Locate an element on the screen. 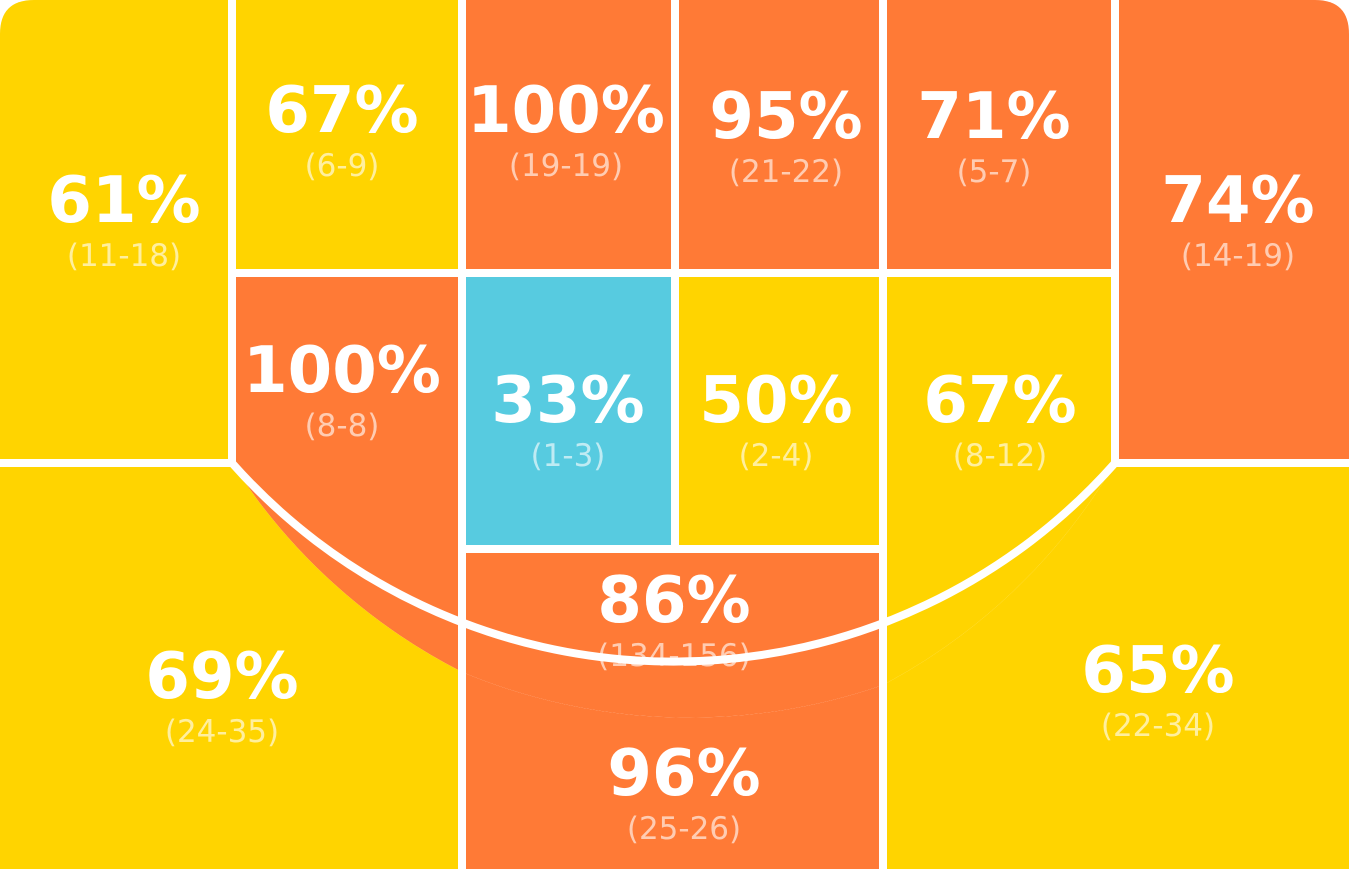  zone-count-left-elbow-mid: (8-8) is located at coordinates (342, 426).